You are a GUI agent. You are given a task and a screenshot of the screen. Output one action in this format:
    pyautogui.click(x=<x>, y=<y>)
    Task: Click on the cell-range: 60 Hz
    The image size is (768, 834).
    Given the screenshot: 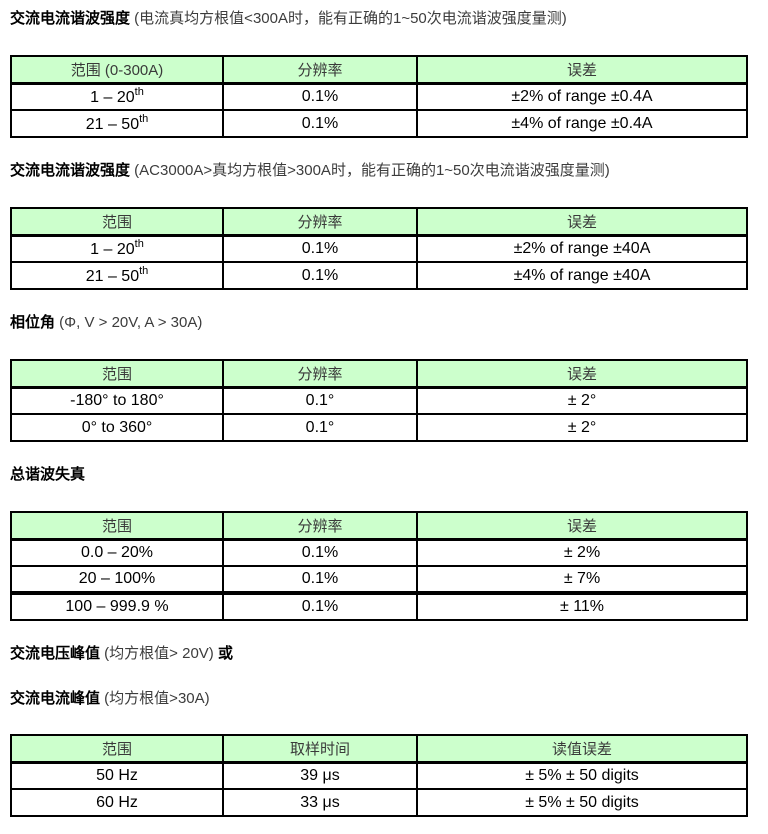 What is the action you would take?
    pyautogui.click(x=117, y=802)
    